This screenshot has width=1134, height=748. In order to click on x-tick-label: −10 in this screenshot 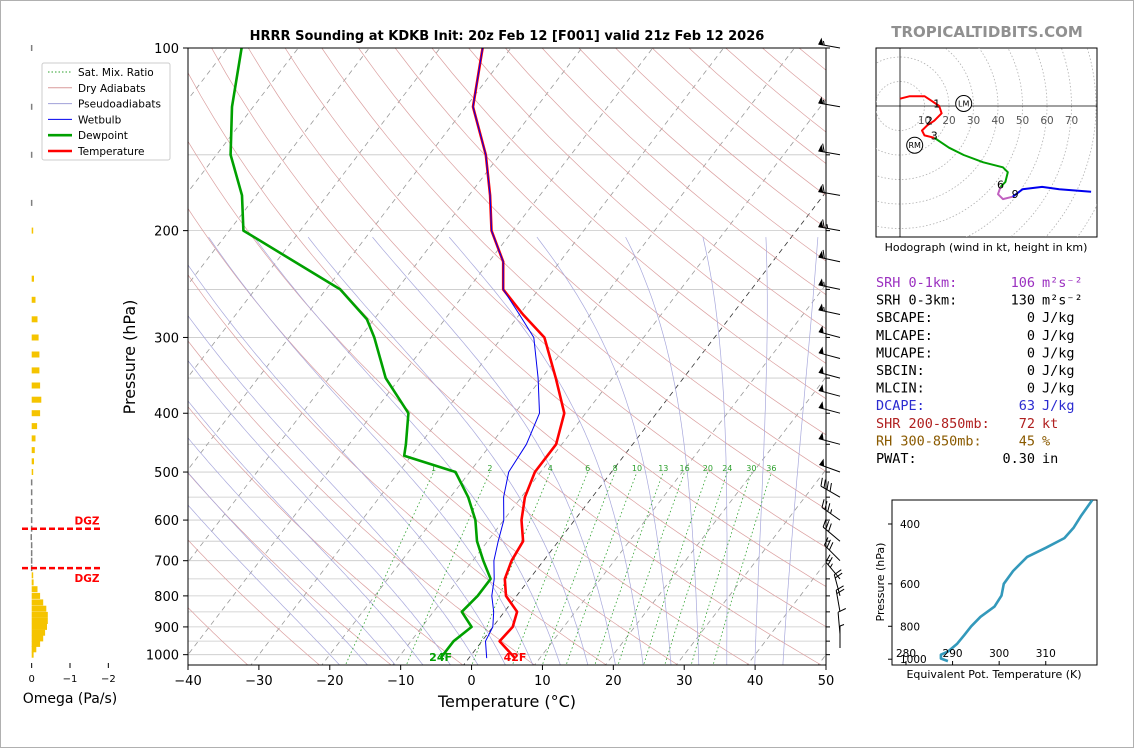, I will do `click(400, 681)`.